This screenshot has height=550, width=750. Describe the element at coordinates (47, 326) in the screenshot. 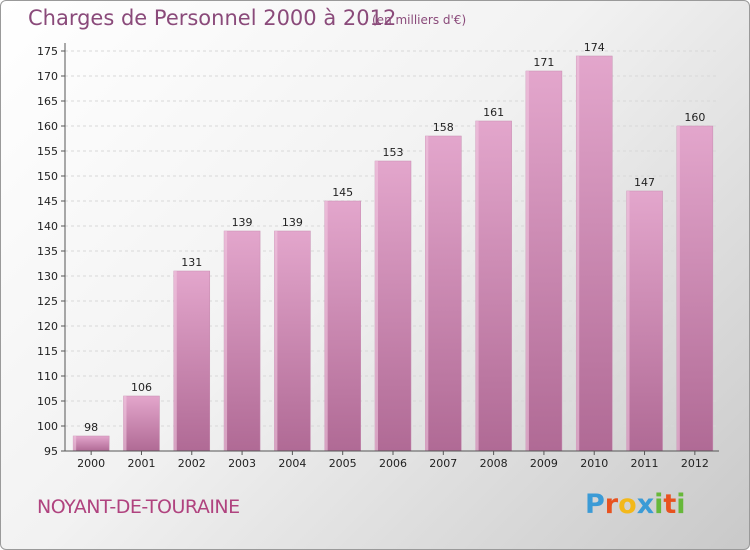

I see `y-tick-label: 120` at that location.